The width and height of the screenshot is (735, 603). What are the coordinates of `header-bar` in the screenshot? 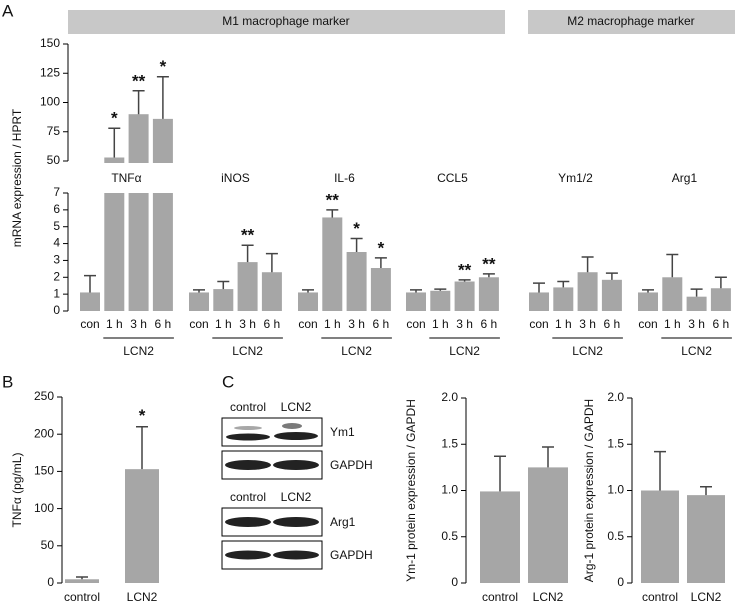 It's located at (286, 22).